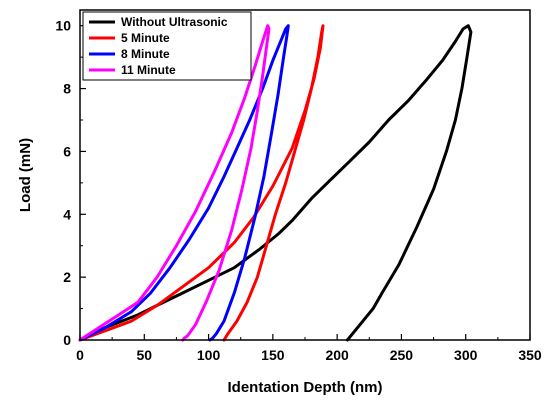  I want to click on legend-label: 8 Minute, so click(145, 54).